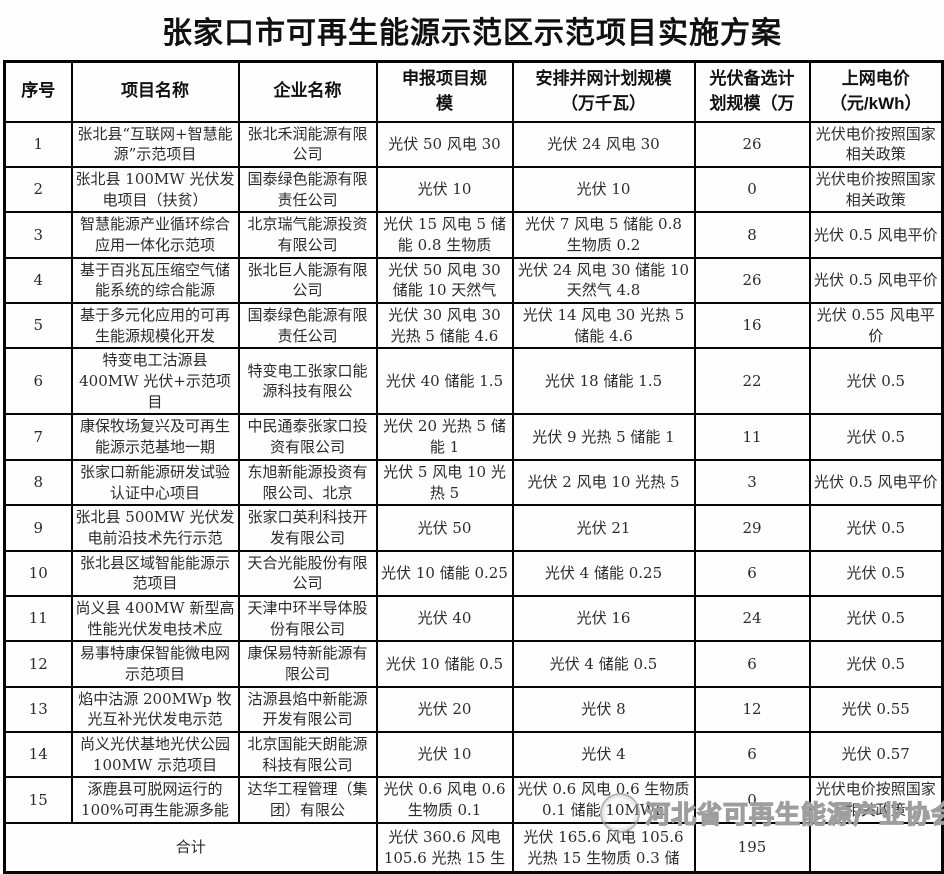  What do you see at coordinates (38, 381) in the screenshot?
I see `cell-no: 6` at bounding box center [38, 381].